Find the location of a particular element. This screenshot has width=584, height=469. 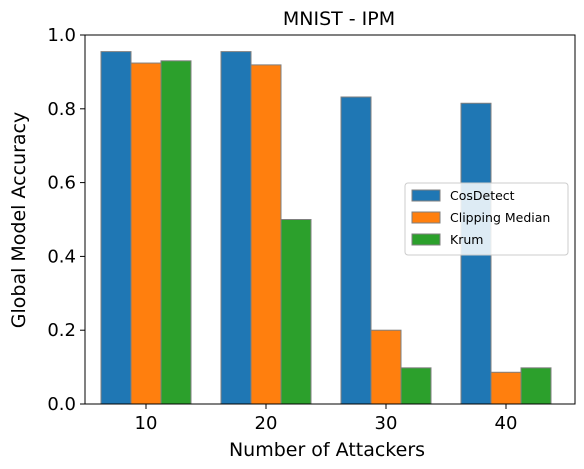

y-axis-ticks: 0.0 0.2 0.4 0.6 0.8 1.0 is located at coordinates (66, 220).